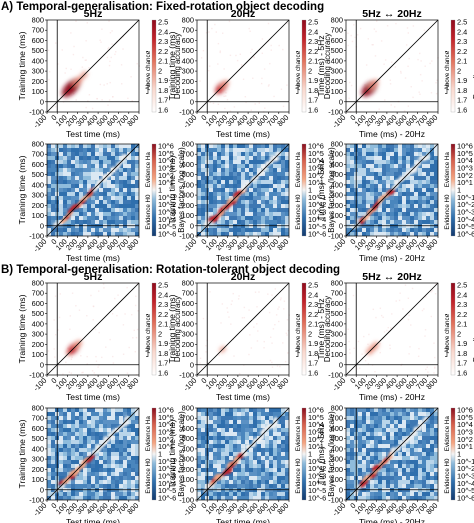  What do you see at coordinates (337, 30) in the screenshot?
I see `y-tick-label: 700` at bounding box center [337, 30].